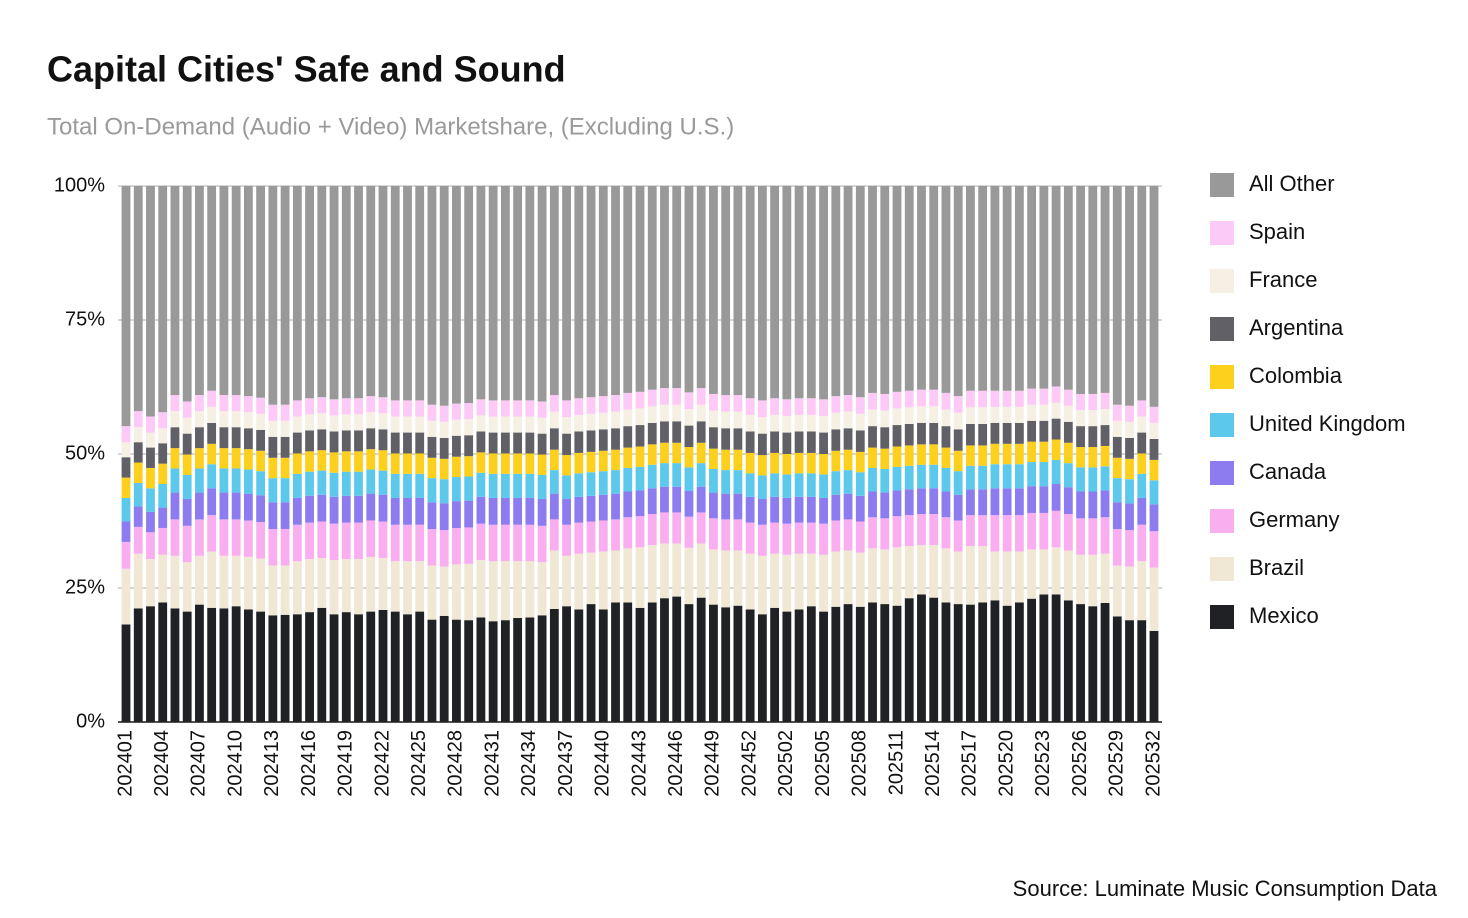 The width and height of the screenshot is (1468, 918). Describe the element at coordinates (1283, 279) in the screenshot. I see `legend-label: France` at that location.